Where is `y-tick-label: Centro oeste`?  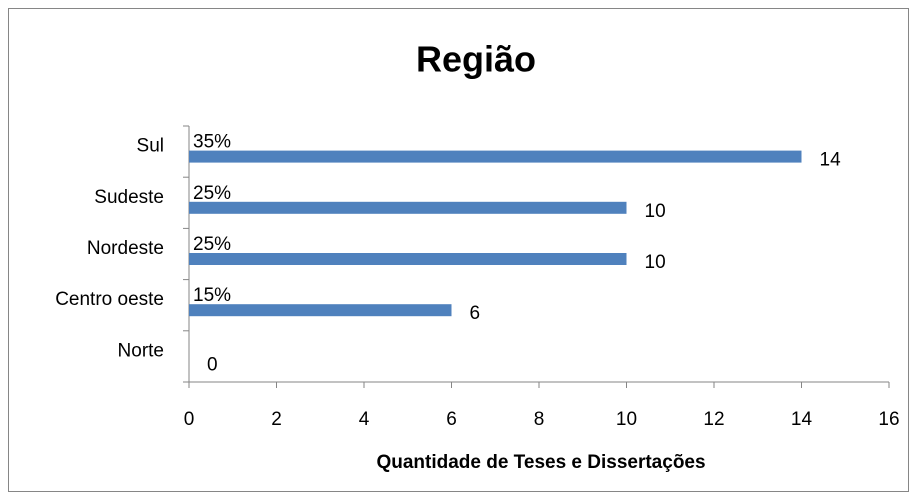 y-tick-label: Centro oeste is located at coordinates (109, 299).